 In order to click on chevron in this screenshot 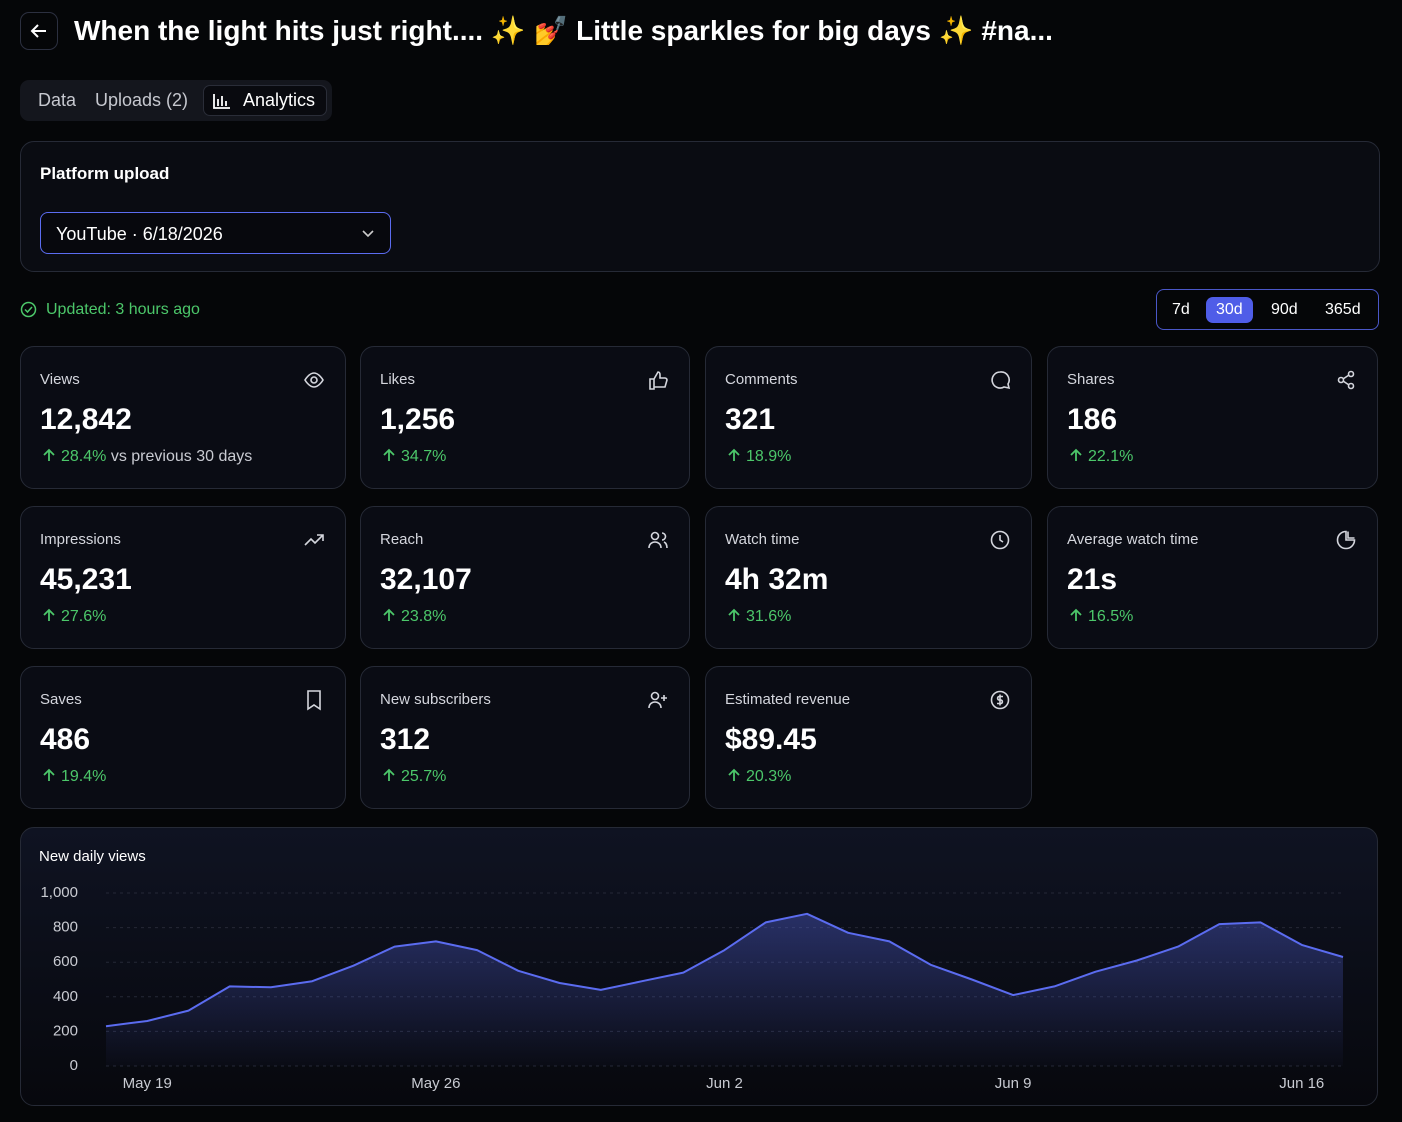, I will do `click(368, 234)`.